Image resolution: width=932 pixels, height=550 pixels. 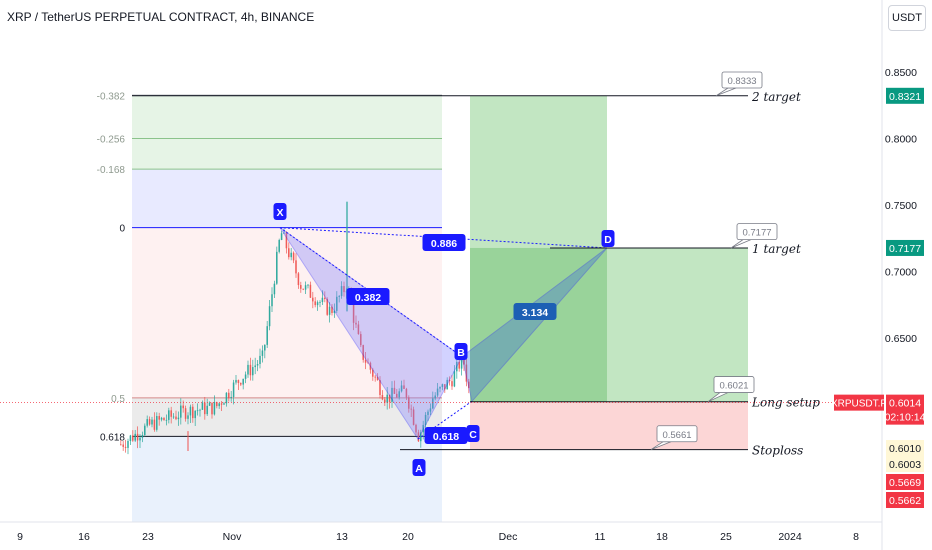 What do you see at coordinates (508, 537) in the screenshot?
I see `time-tick-label: Dec` at bounding box center [508, 537].